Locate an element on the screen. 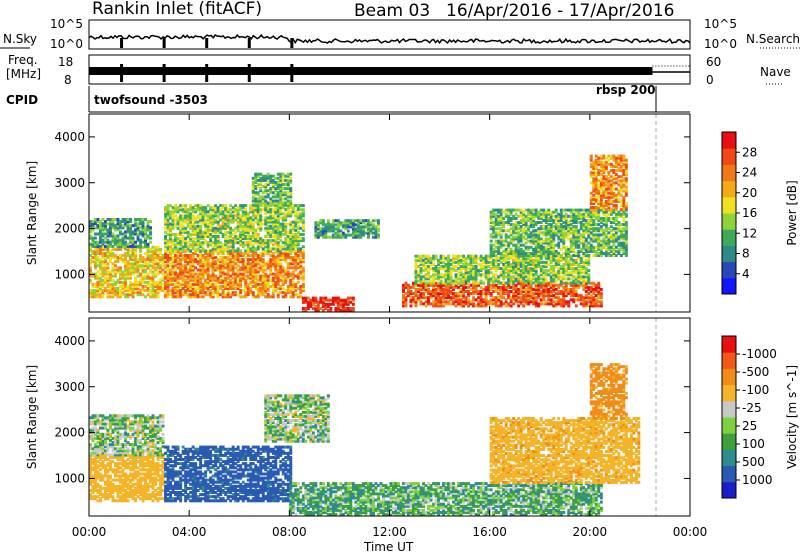  freq-left-tick-bottom: 8 is located at coordinates (68, 80).